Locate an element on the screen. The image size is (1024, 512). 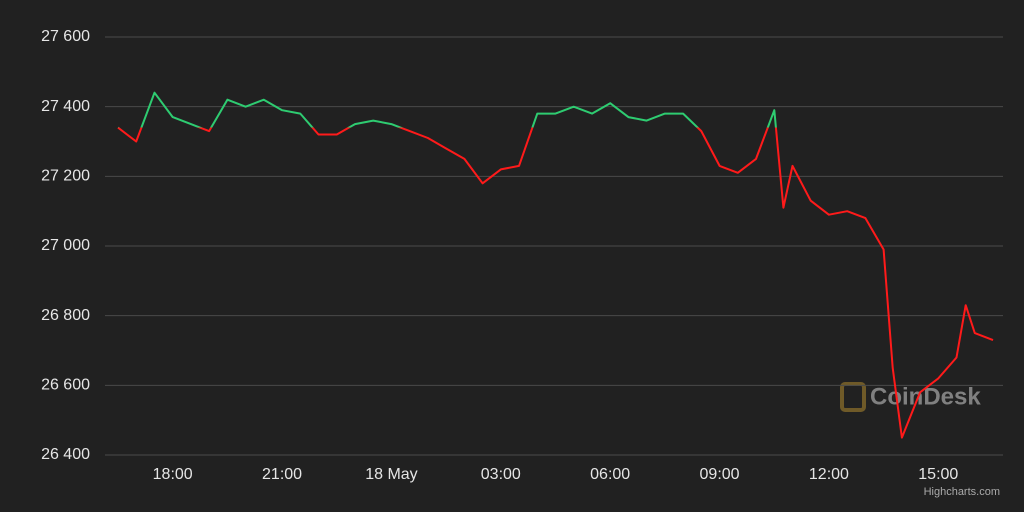
credits: Highcharts.com is located at coordinates (962, 492).